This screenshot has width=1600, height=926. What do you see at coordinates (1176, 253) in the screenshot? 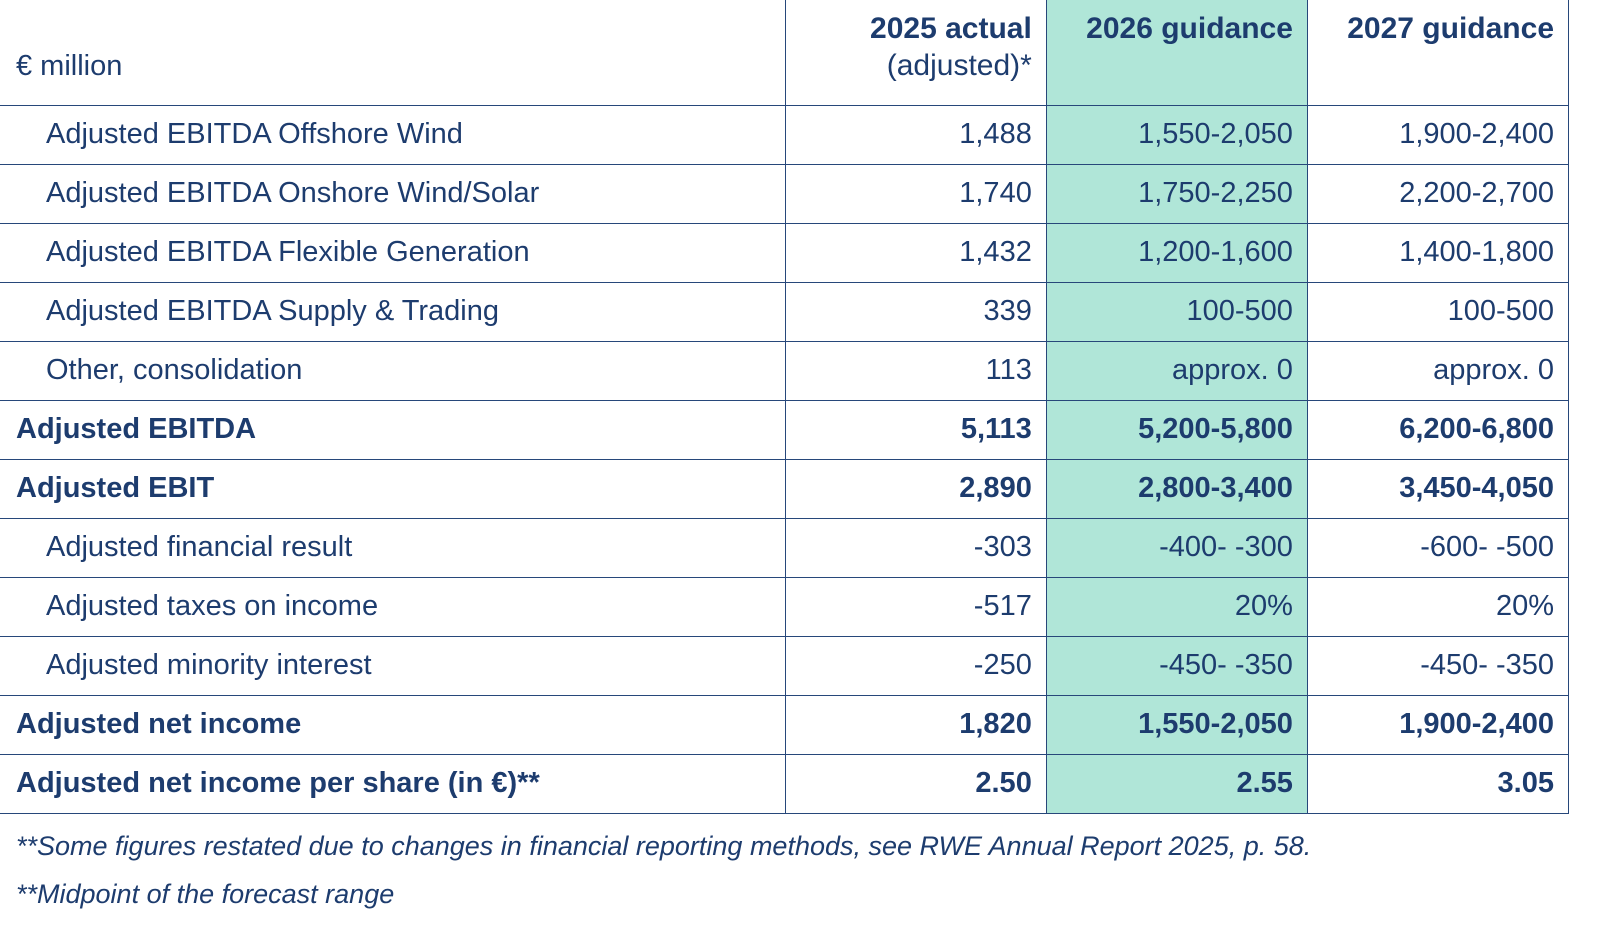
I see `row-value: 1,200-1,600` at bounding box center [1176, 253].